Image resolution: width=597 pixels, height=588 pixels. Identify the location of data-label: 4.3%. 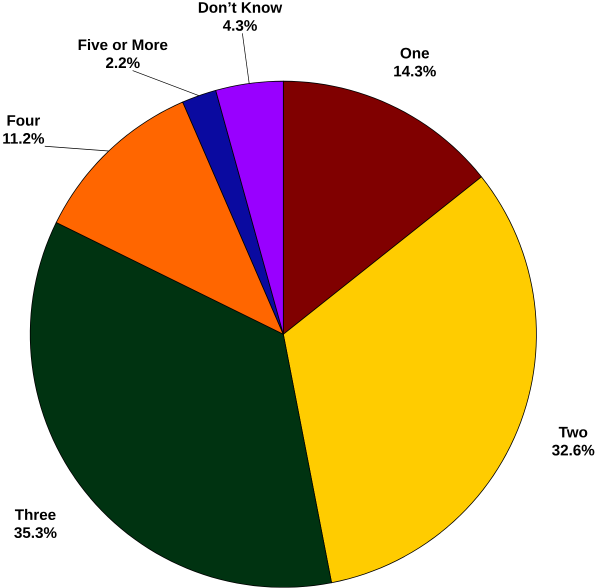
(239, 25).